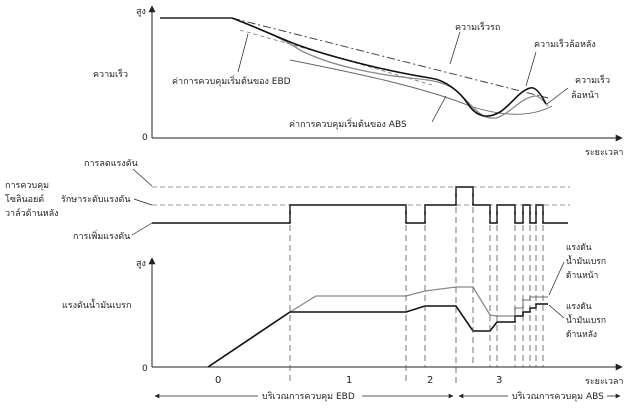  What do you see at coordinates (218, 380) in the screenshot?
I see `zone-0: 0` at bounding box center [218, 380].